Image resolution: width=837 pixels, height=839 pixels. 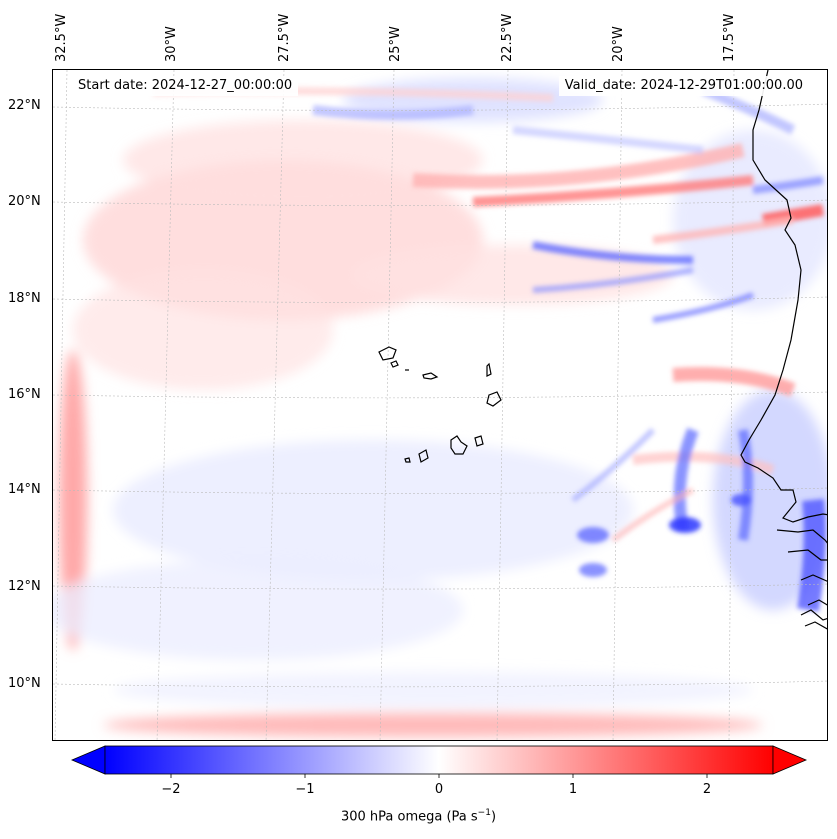 What do you see at coordinates (493, 817) in the screenshot?
I see `colorbar-label-end: )` at bounding box center [493, 817].